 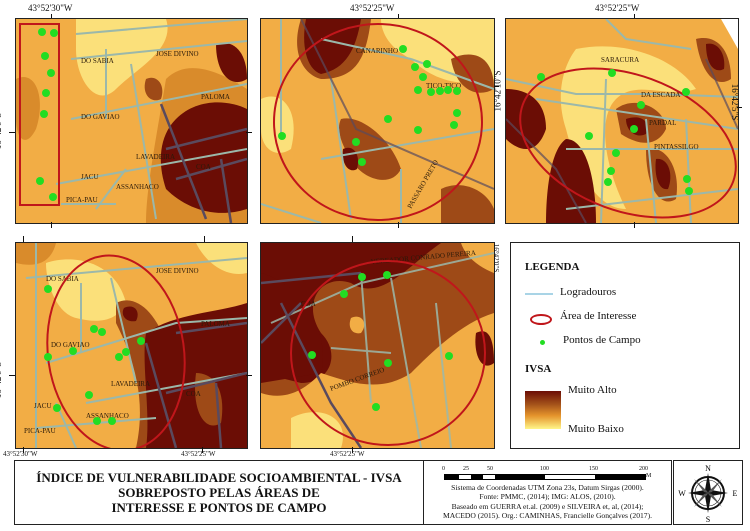 What do you see at coordinates (545, 469) in the screenshot?
I see `scale-bar: 0 25 50 100 150 200` at bounding box center [545, 469].